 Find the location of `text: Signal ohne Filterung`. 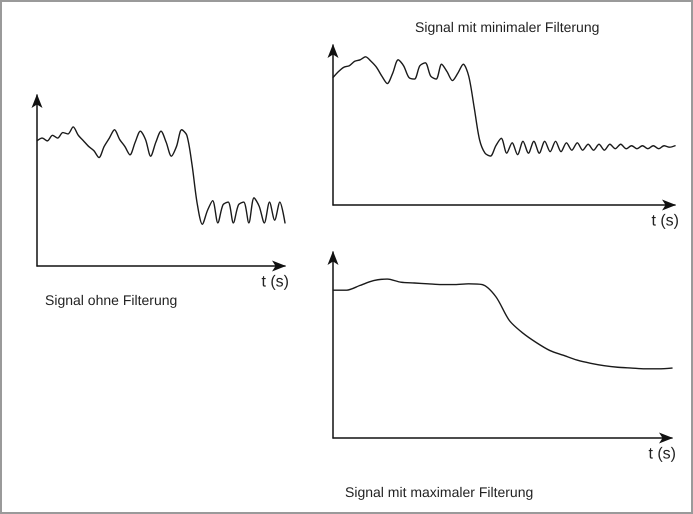

text: Signal ohne Filterung is located at coordinates (111, 300).